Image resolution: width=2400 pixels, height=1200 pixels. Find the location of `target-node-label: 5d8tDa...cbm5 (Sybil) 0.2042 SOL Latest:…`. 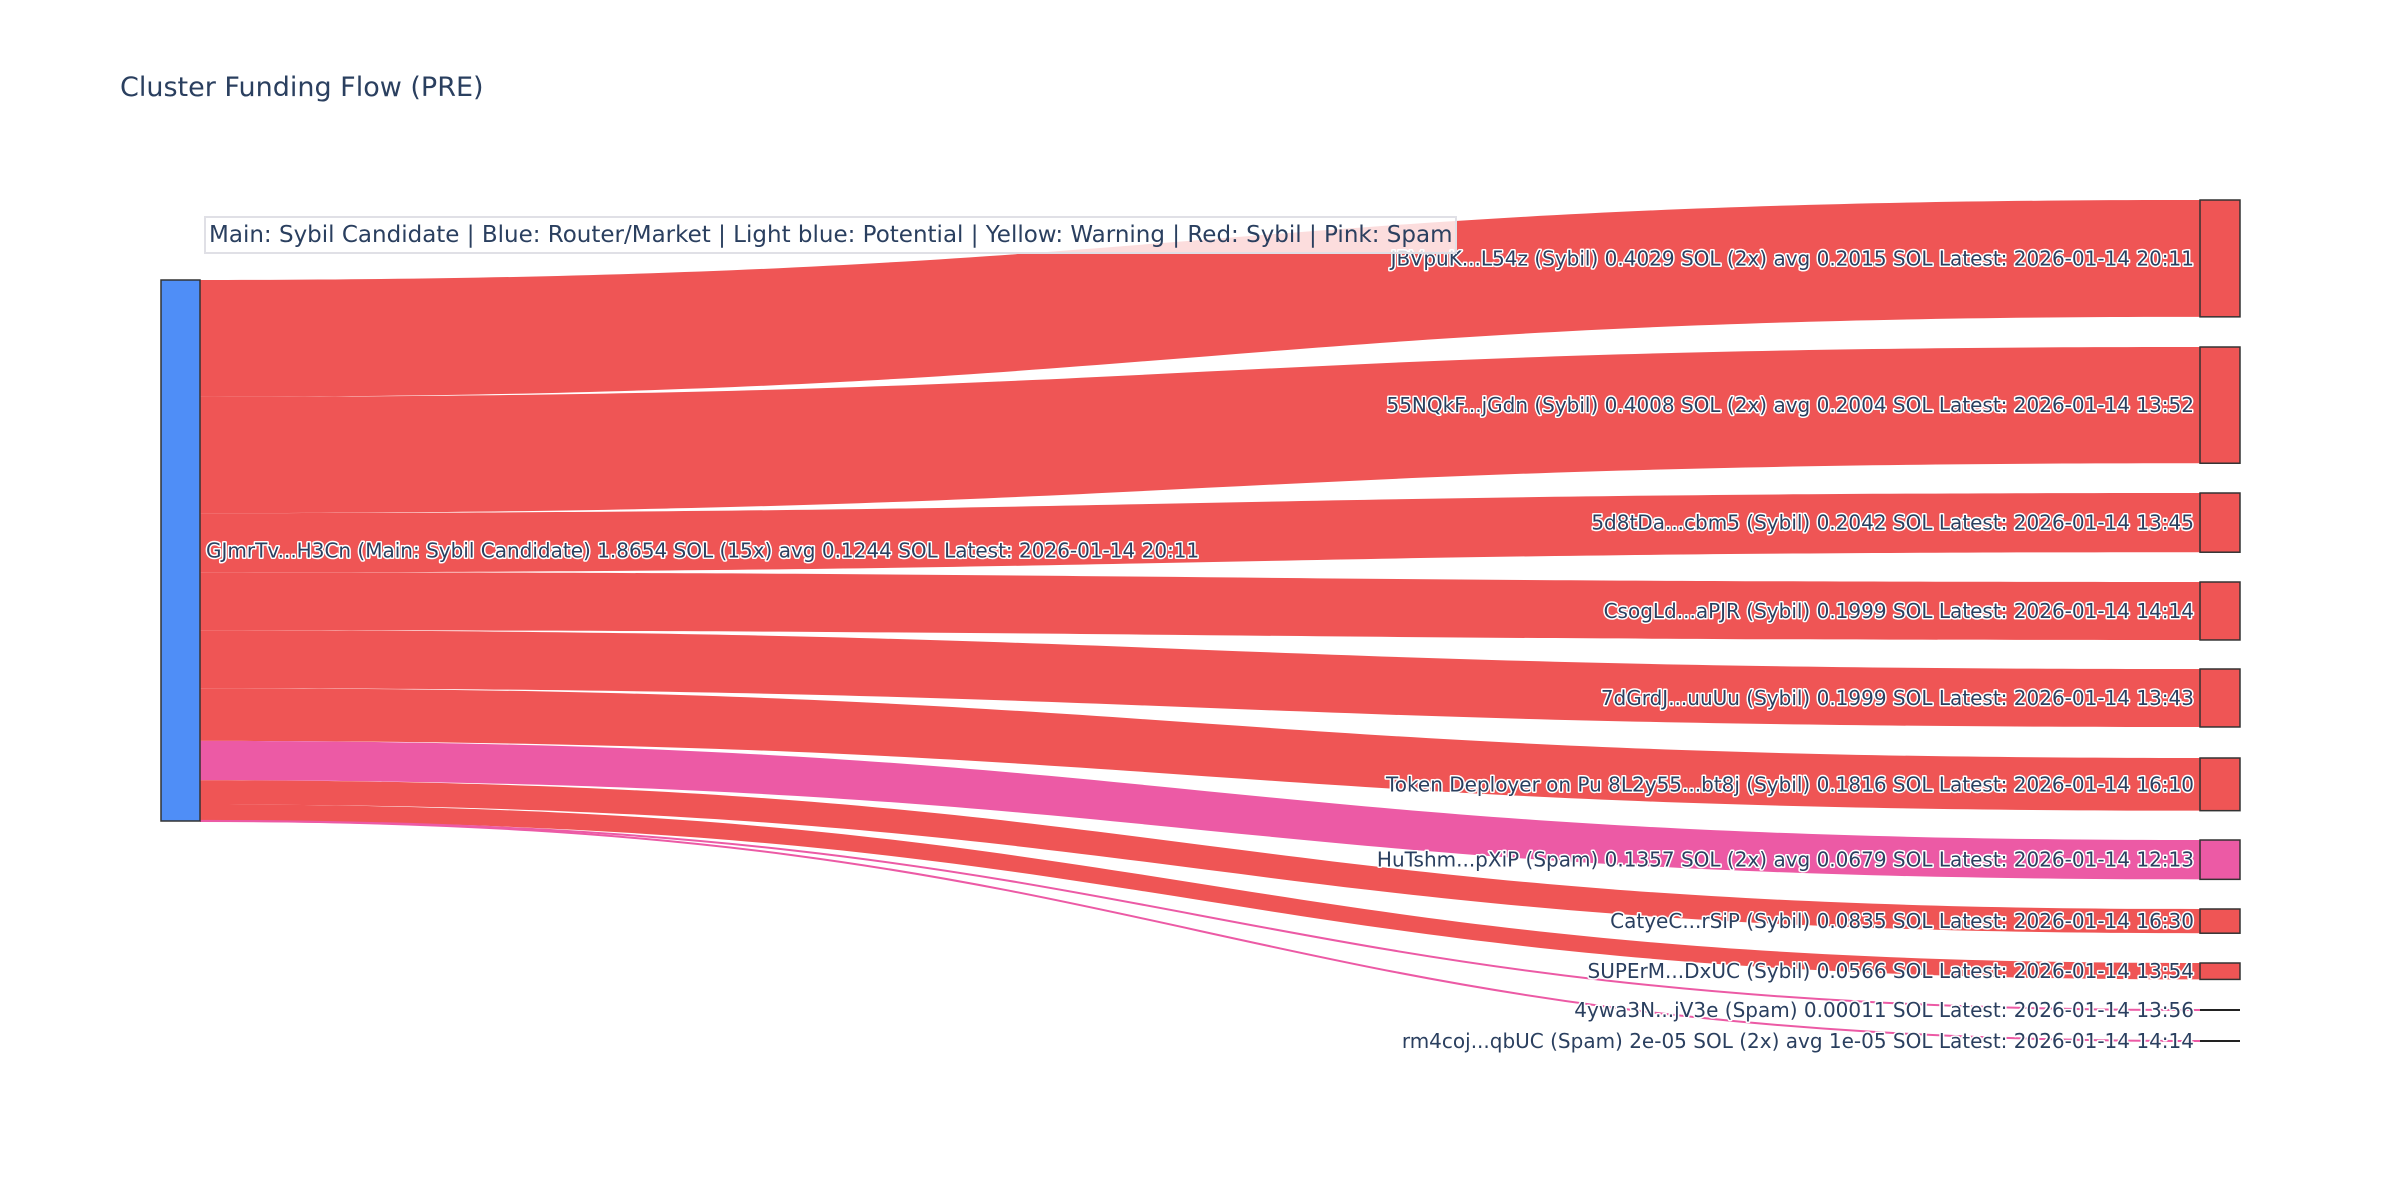

target-node-label: 5d8tDa...cbm5 (Sybil) 0.2042 SOL Latest:… is located at coordinates (1892, 523).